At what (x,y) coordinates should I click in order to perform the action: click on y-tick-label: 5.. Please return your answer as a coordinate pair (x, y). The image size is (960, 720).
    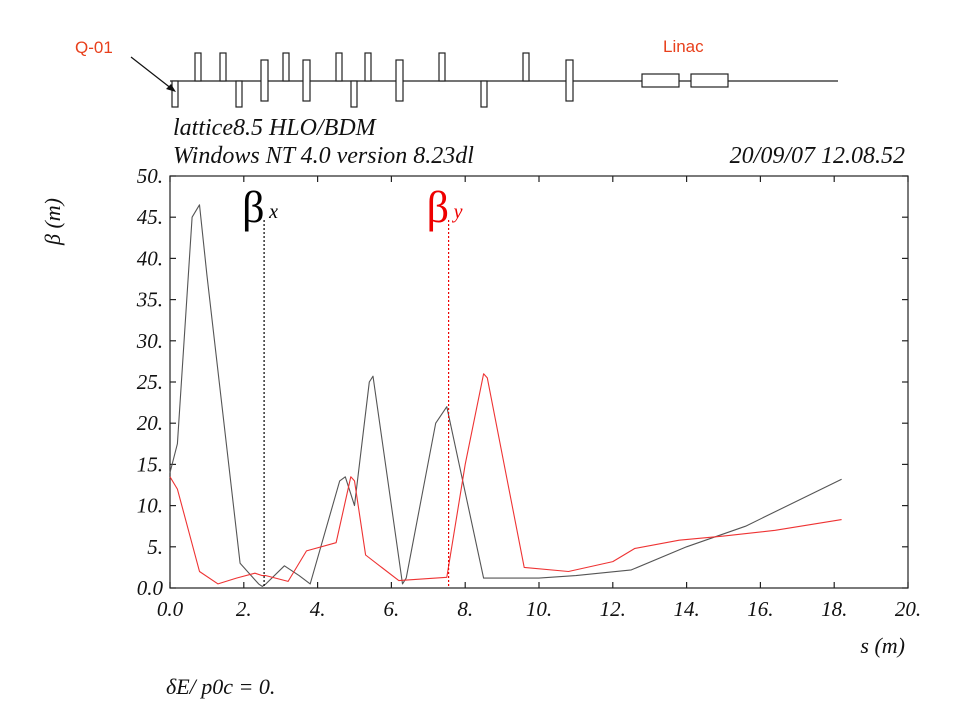
    Looking at the image, I should click on (155, 547).